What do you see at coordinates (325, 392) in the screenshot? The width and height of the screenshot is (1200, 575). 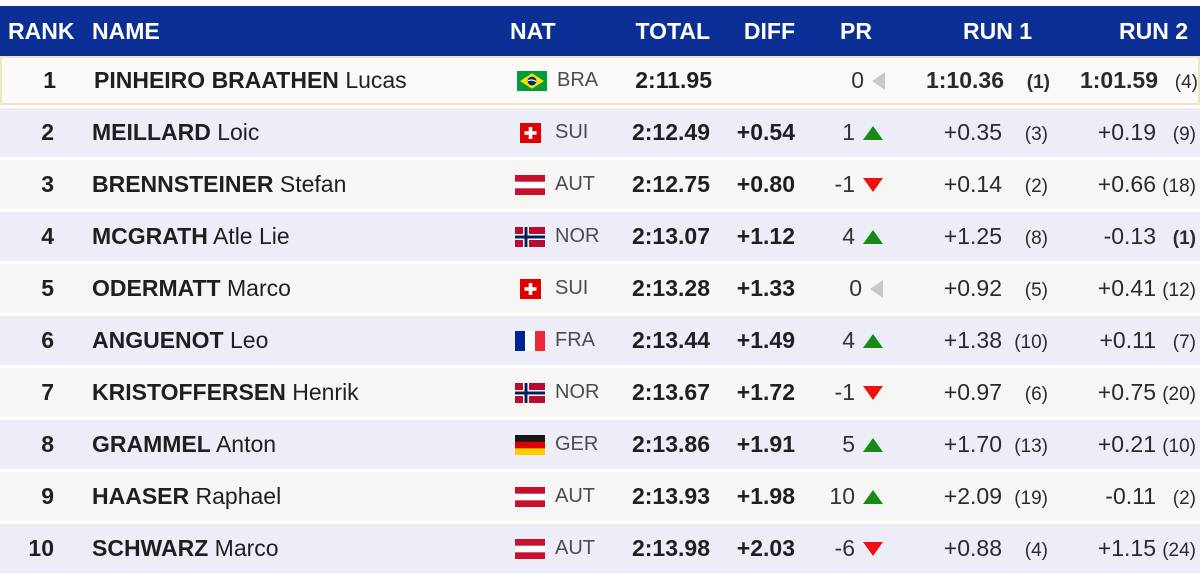 I see `athlete-given-name: Henrik` at bounding box center [325, 392].